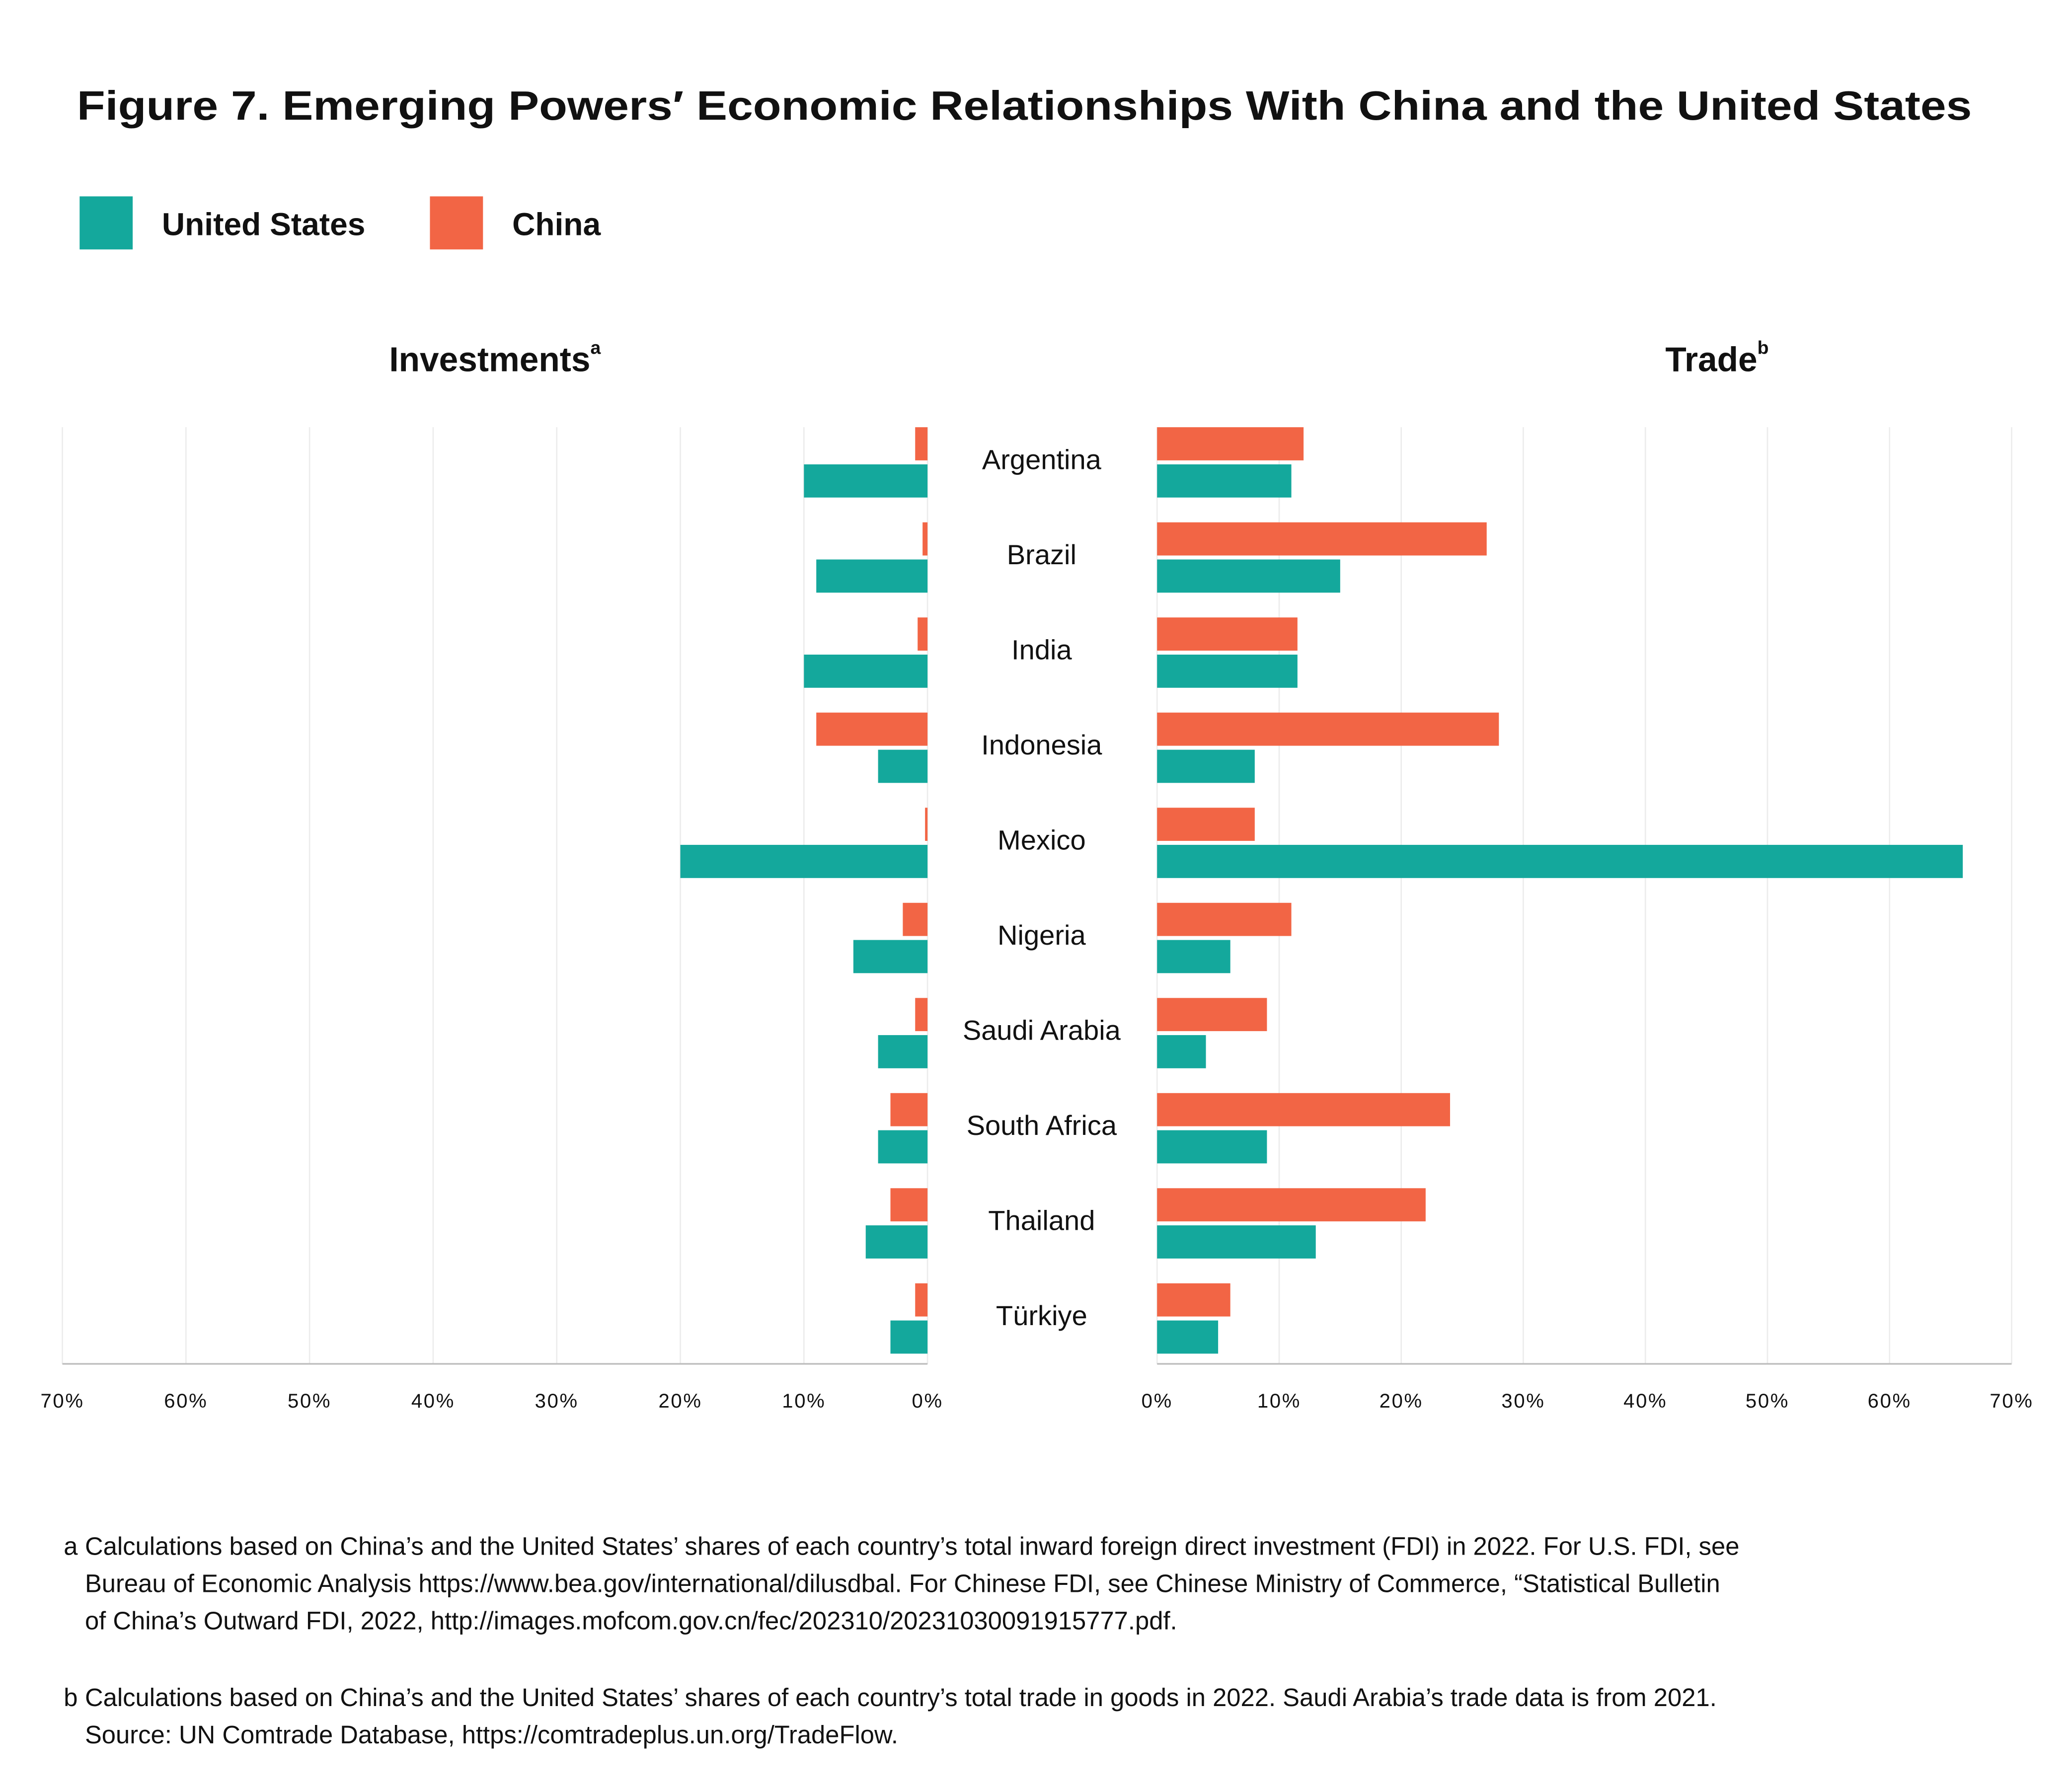 This screenshot has height=1792, width=2070. Describe the element at coordinates (1041, 1315) in the screenshot. I see `category-label: Türkiye` at that location.